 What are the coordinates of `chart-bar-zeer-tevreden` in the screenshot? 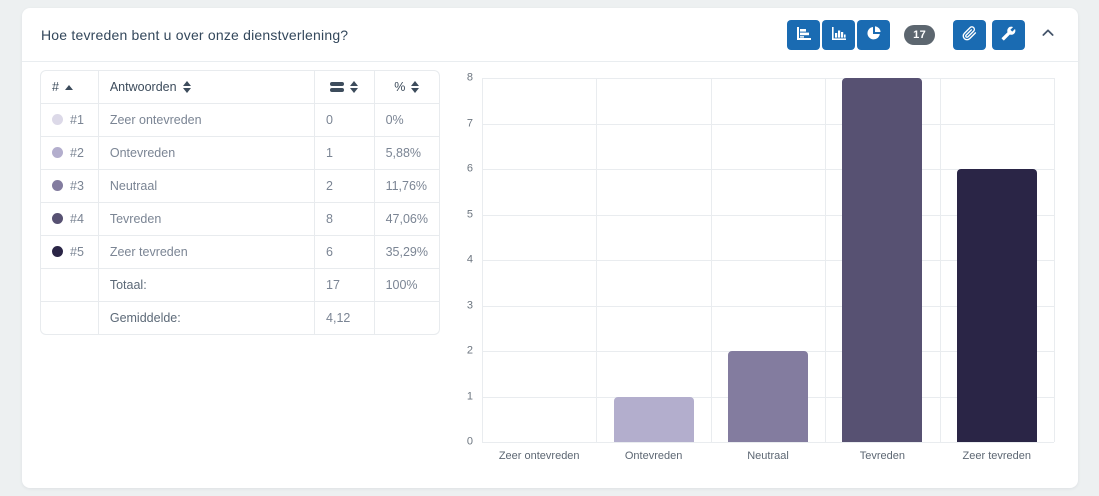 It's located at (996, 305).